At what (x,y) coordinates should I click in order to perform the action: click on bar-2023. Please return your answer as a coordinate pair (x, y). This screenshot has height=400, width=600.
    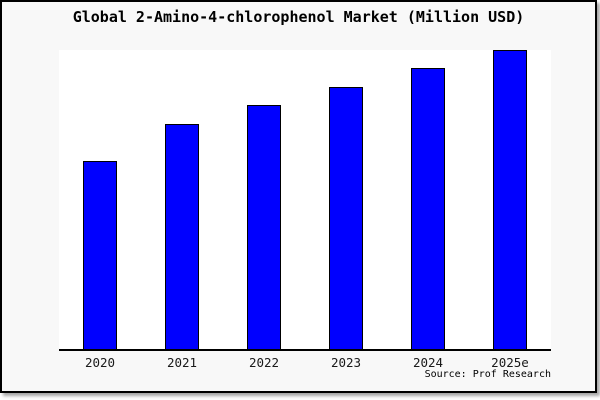
    Looking at the image, I should click on (346, 218).